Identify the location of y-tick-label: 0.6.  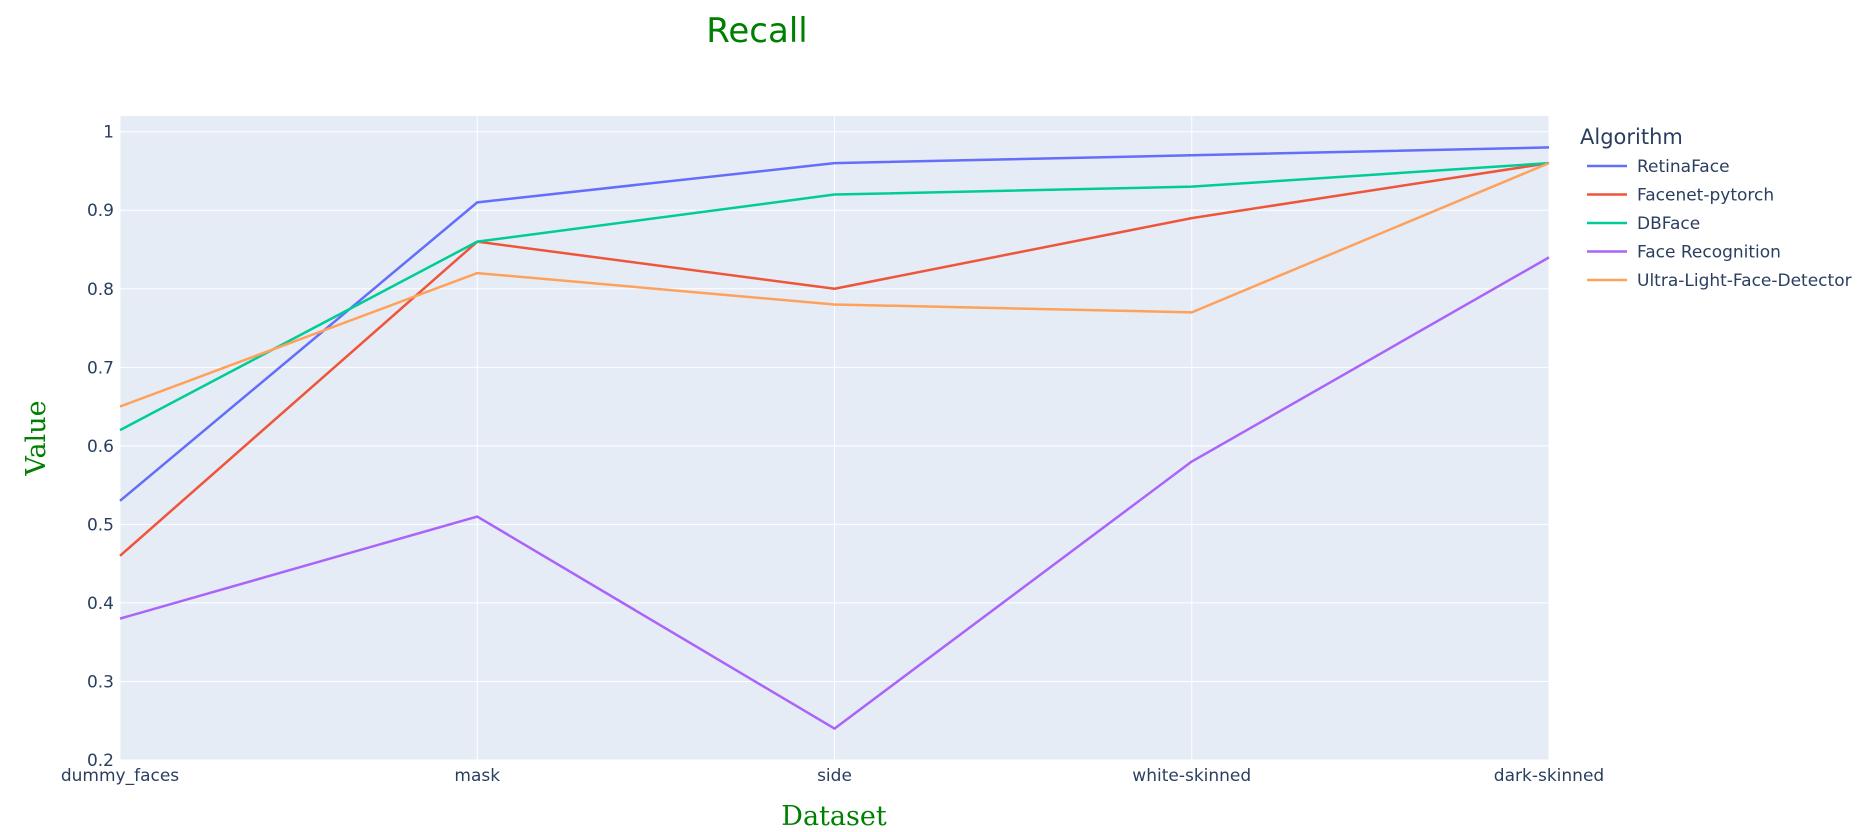
(100, 447).